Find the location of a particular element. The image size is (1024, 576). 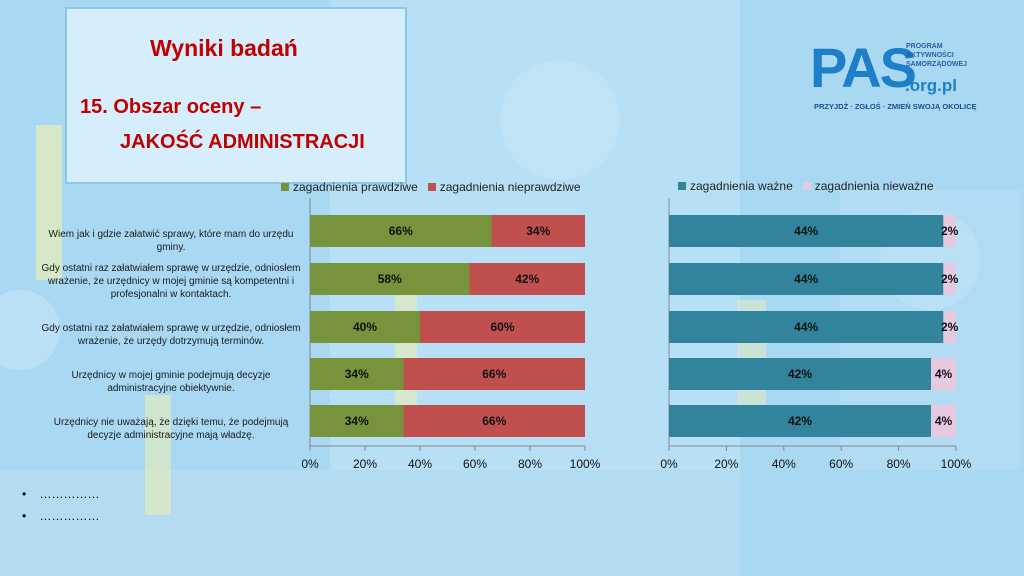

legend-item-unimportant: zagadnienia nieważne is located at coordinates (868, 186).